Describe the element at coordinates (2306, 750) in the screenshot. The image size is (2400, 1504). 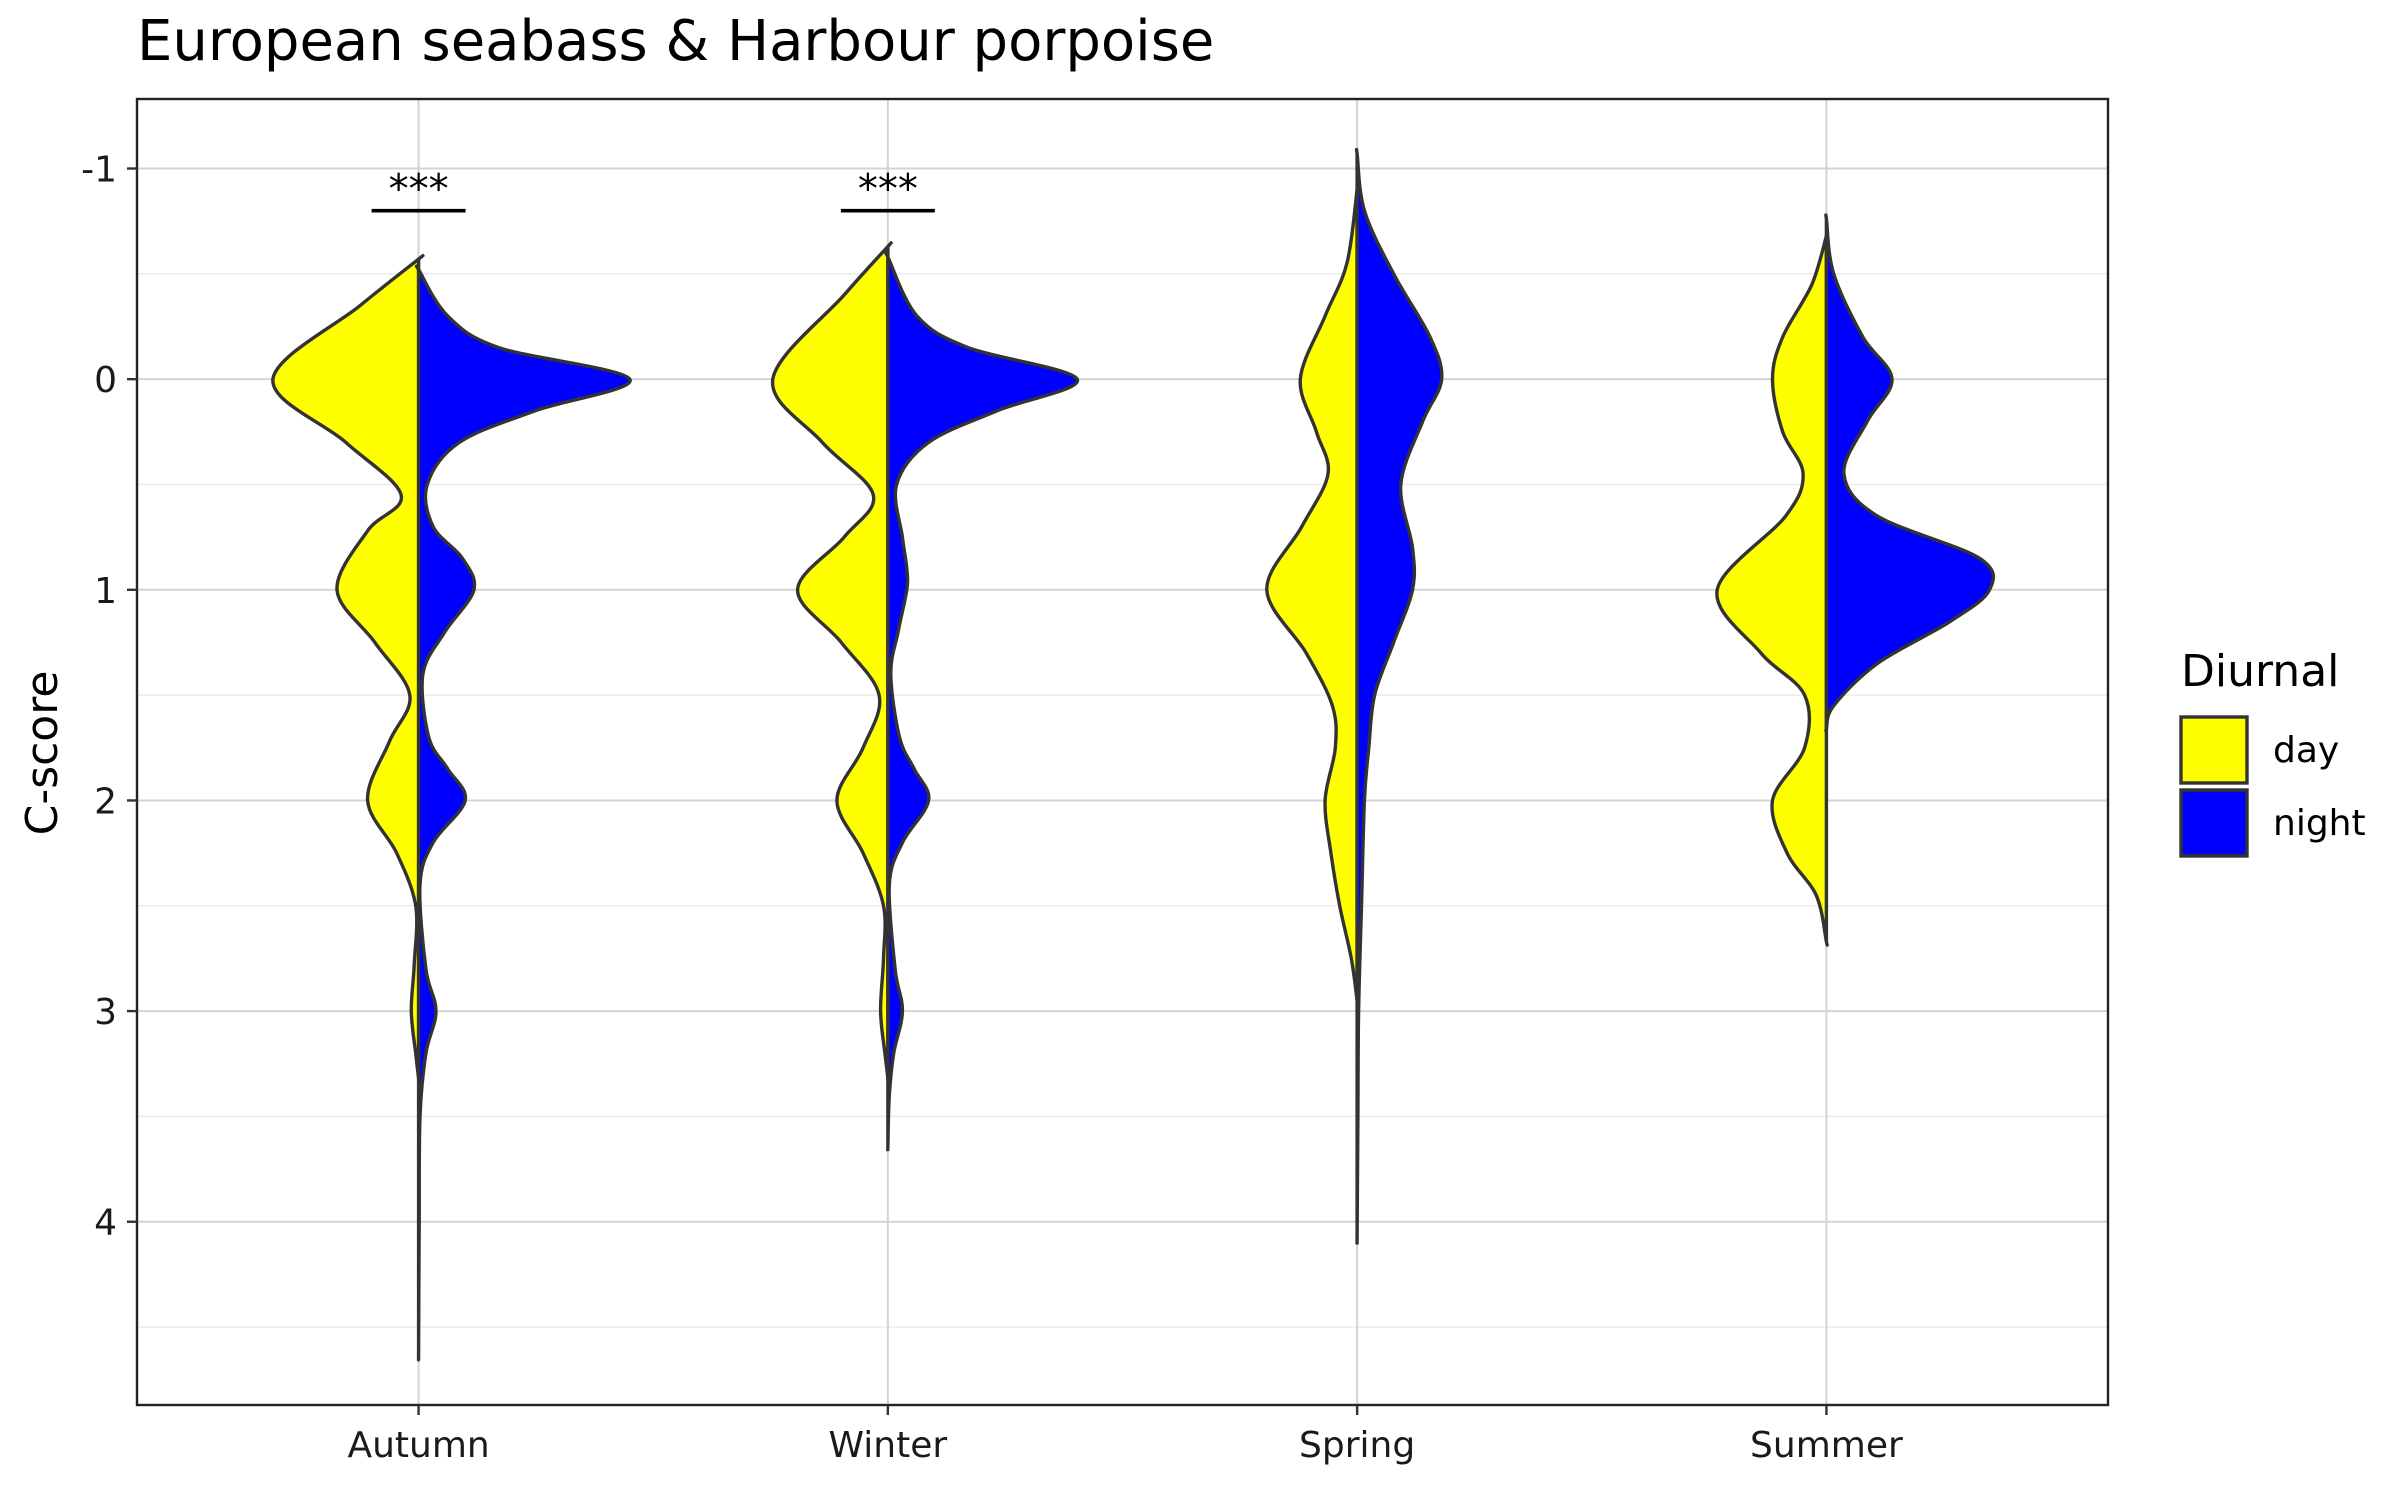
I see `legend-label-day: day` at that location.